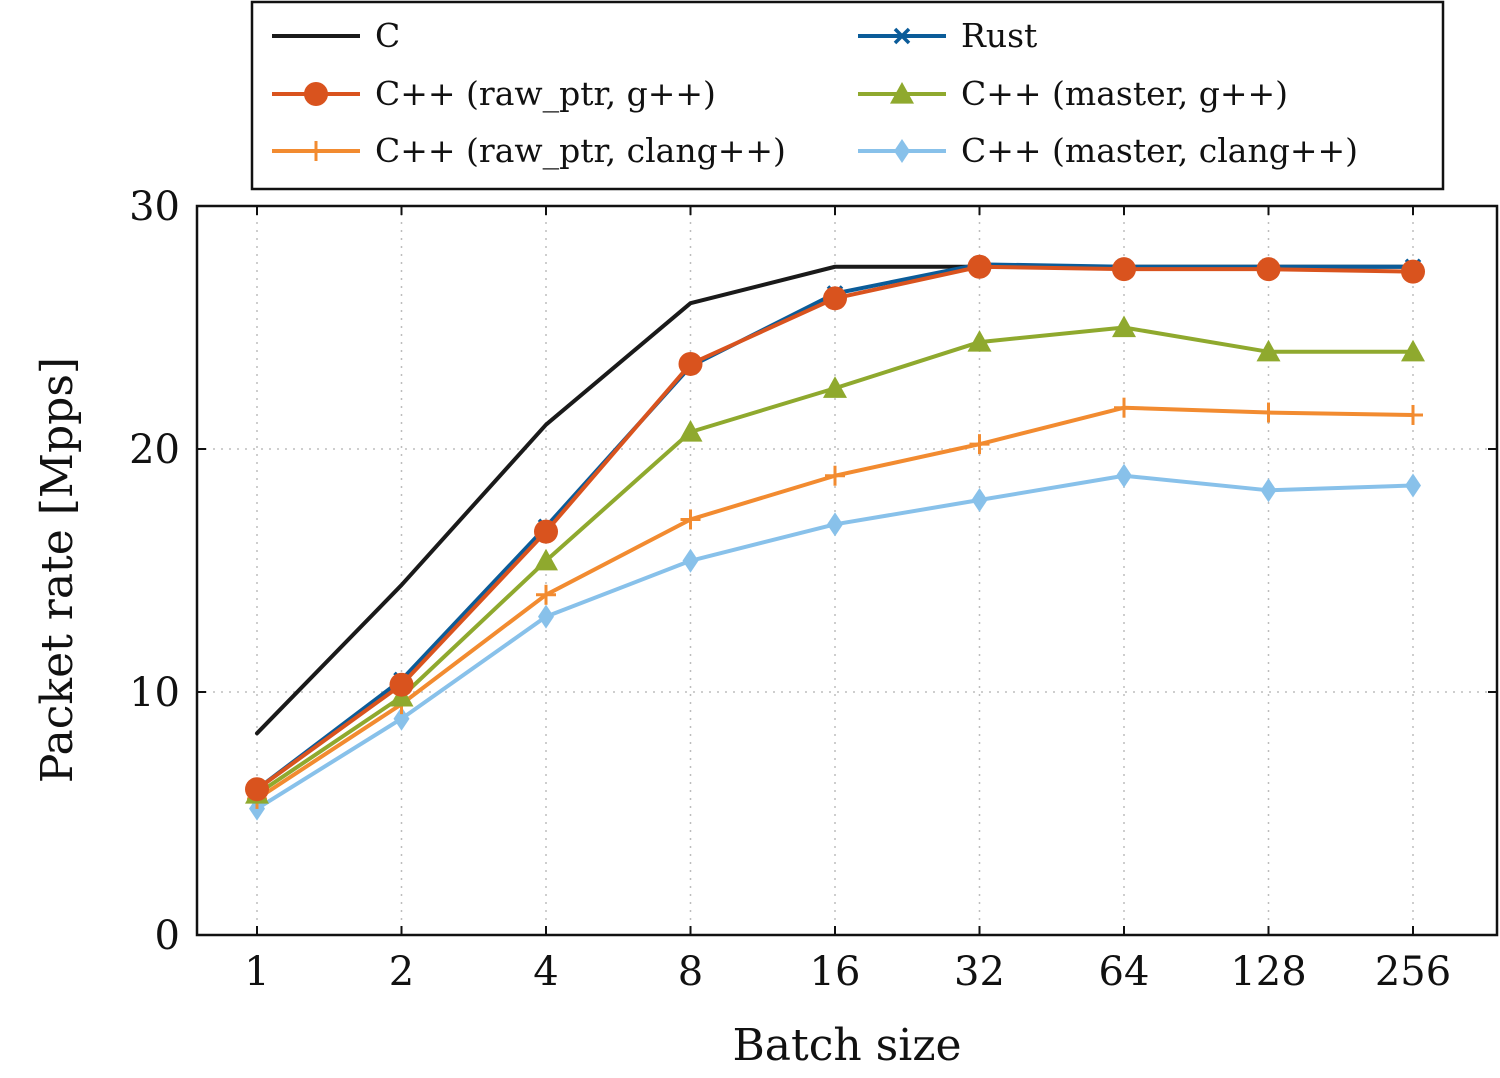 This screenshot has width=1500, height=1078. I want to click on legend-entry-c-master-clang: C++ (master, clang++), so click(1108, 150).